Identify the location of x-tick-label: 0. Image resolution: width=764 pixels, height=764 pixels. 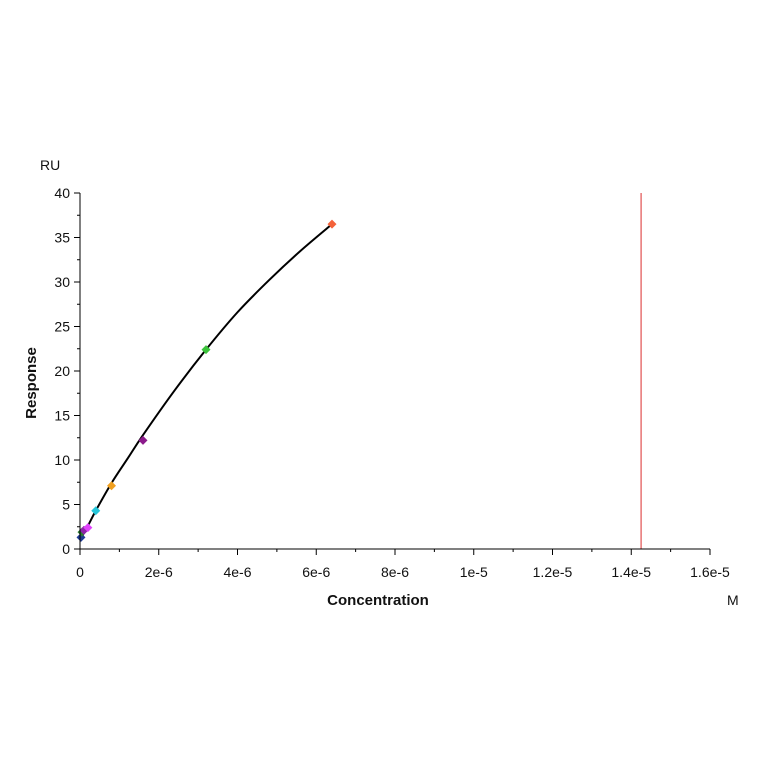
(80, 572).